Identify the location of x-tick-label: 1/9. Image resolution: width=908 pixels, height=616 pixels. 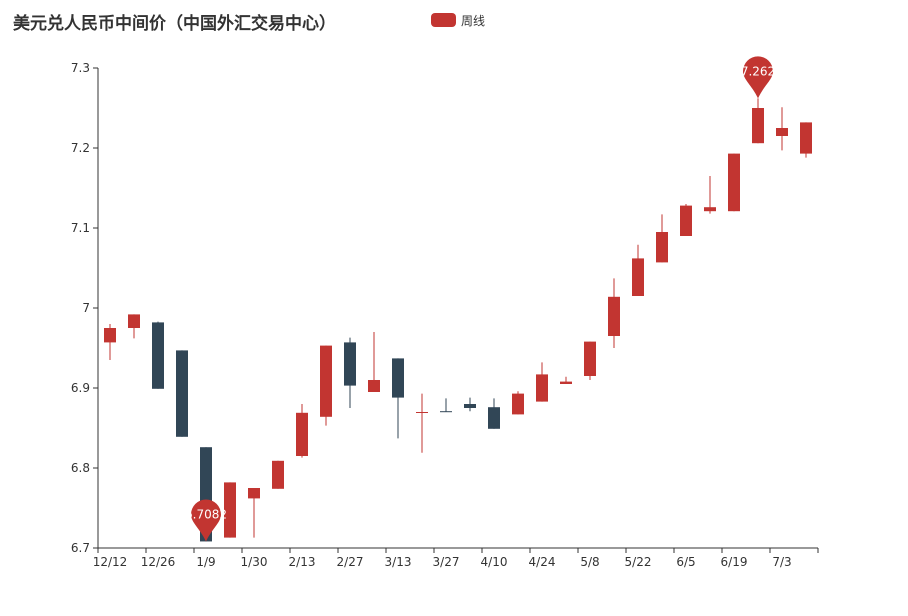
(205, 562).